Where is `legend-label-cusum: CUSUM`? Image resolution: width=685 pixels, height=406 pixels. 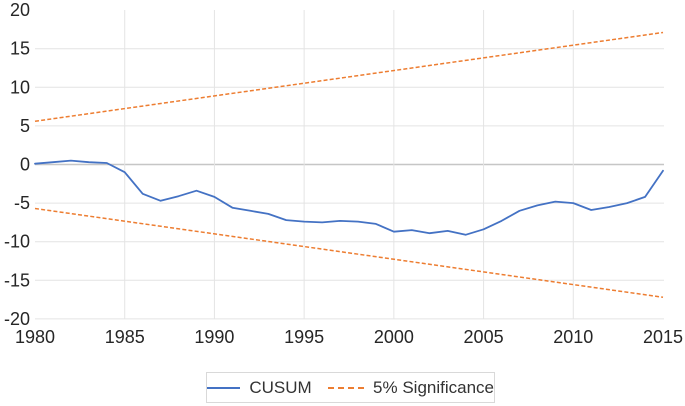 legend-label-cusum: CUSUM is located at coordinates (280, 387).